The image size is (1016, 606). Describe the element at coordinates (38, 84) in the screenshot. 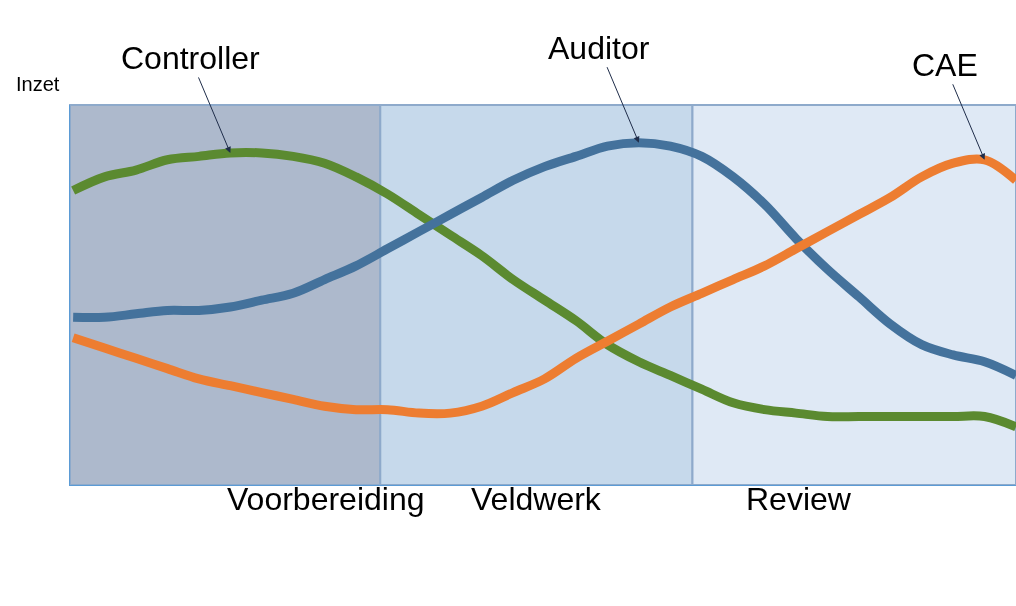

I see `y-axis-title: Inzet` at that location.